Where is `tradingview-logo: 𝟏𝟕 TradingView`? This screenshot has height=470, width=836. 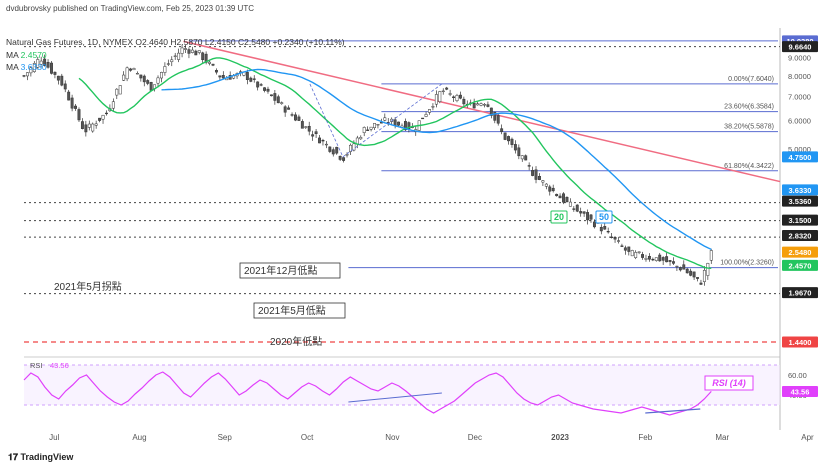 tradingview-logo: 𝟏𝟕 TradingView is located at coordinates (41, 457).